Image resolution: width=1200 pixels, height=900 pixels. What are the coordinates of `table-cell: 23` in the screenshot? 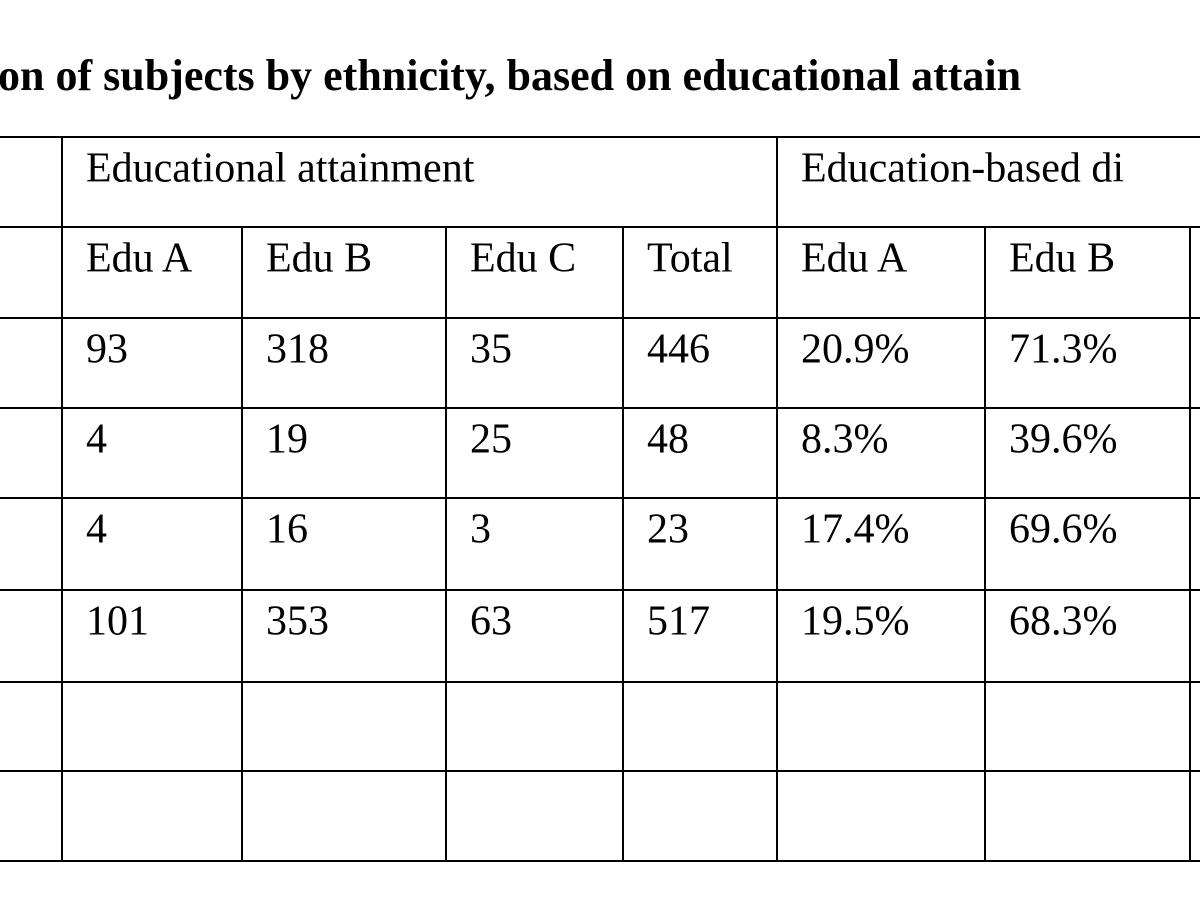 It's located at (668, 530).